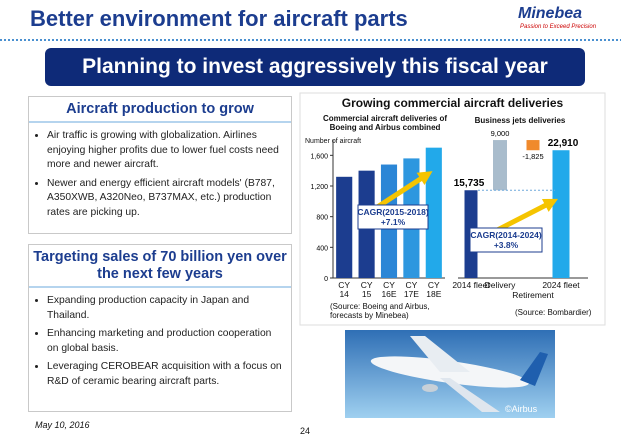 This screenshot has width=621, height=438. What do you see at coordinates (411, 289) in the screenshot?
I see `x-tick-label: CY 17E` at bounding box center [411, 289].